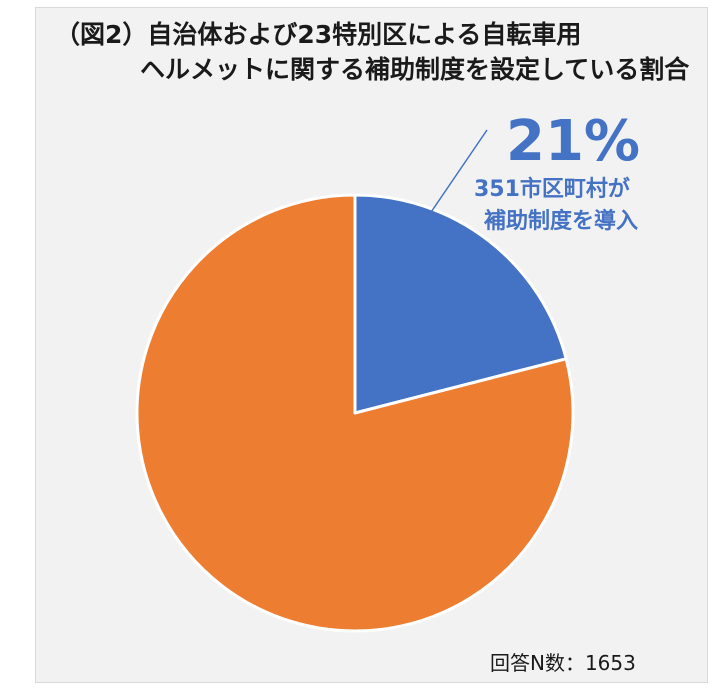 This screenshot has height=688, width=712. Describe the element at coordinates (563, 663) in the screenshot. I see `sample-size-label: 回答N数：1653` at that location.